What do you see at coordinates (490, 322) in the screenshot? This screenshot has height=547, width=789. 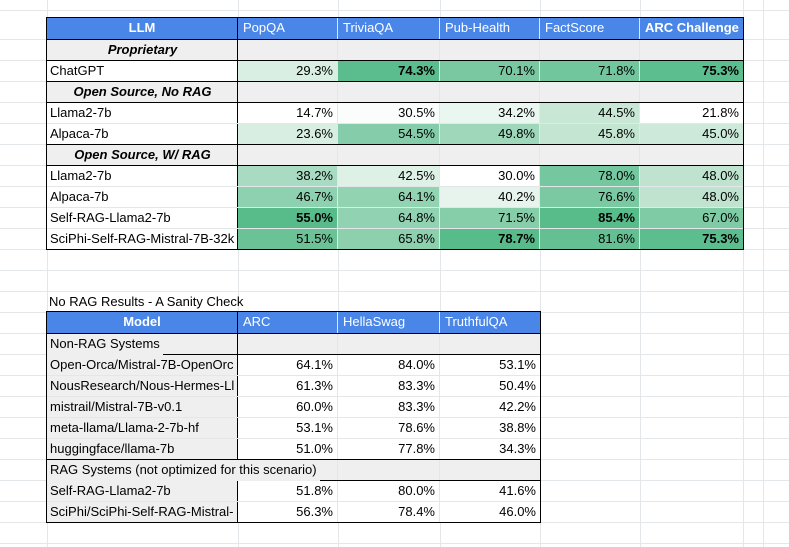 I see `column-header-truthfulqa: TruthfulQA` at bounding box center [490, 322].